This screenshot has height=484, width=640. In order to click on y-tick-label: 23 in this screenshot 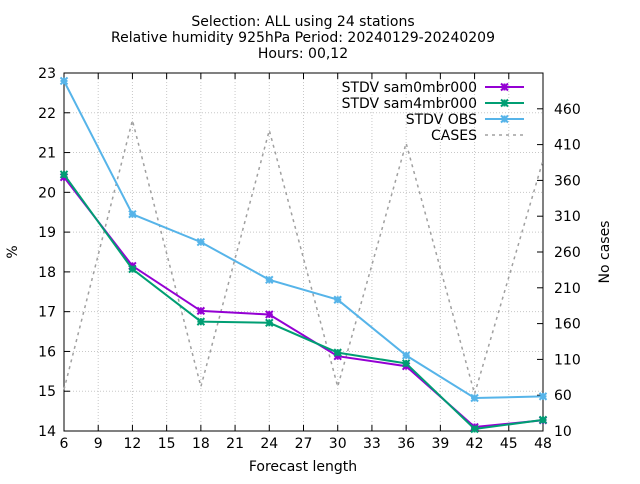, I will do `click(47, 74)`.